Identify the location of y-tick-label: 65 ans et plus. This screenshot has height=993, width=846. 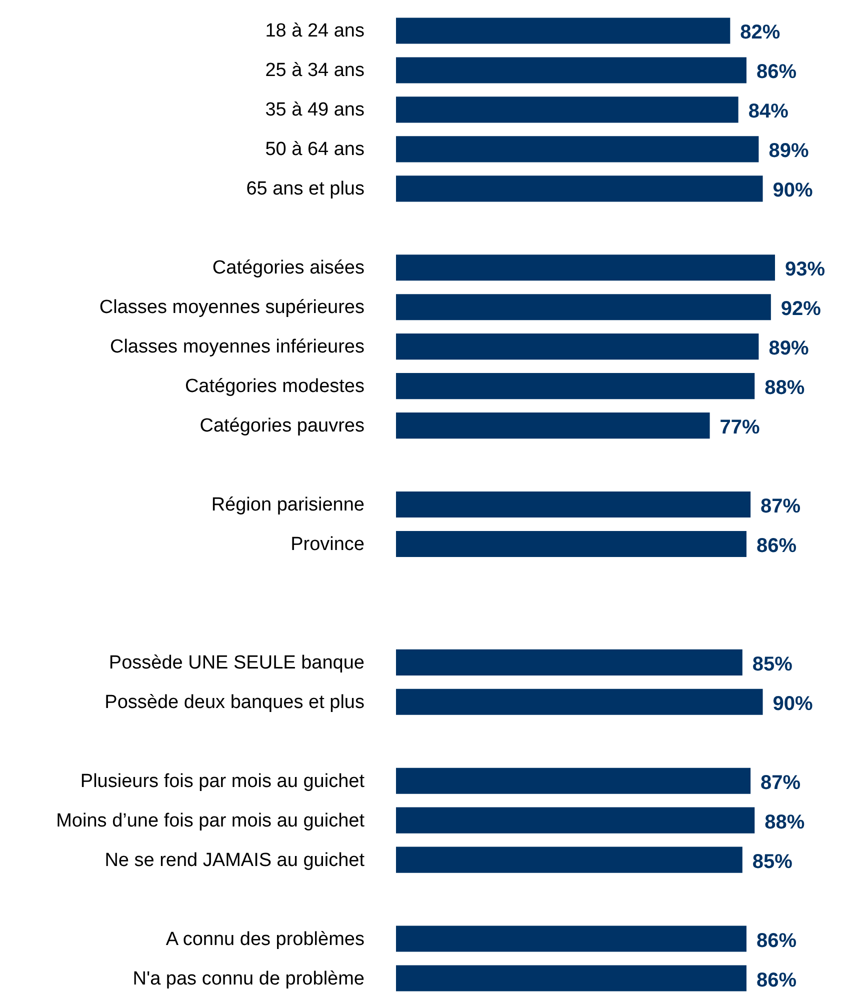
(305, 189).